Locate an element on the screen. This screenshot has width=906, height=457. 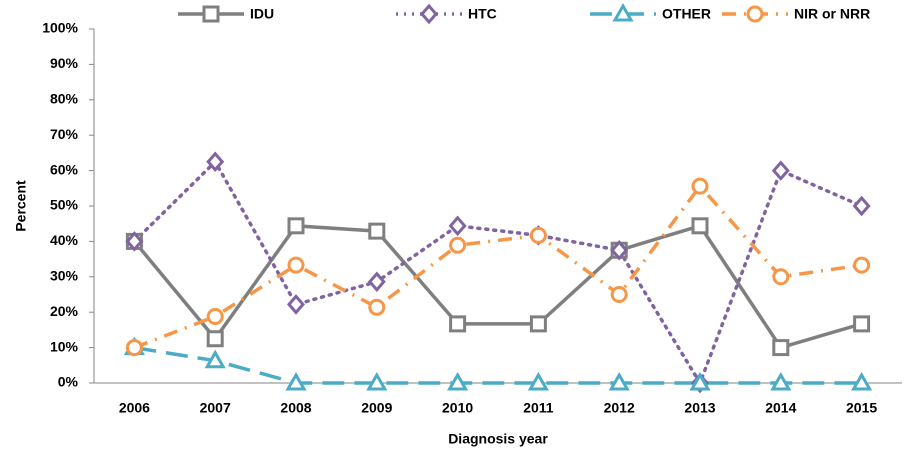
legend-label: OTHER is located at coordinates (686, 14).